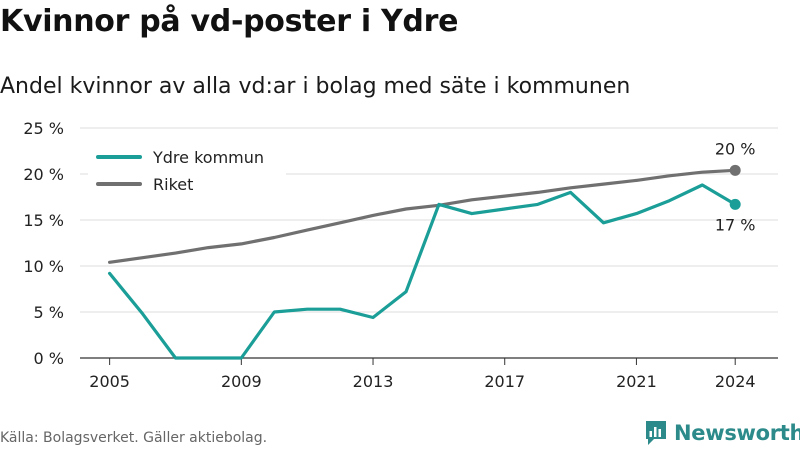  I want to click on x-tick-label: 2013, so click(373, 381).